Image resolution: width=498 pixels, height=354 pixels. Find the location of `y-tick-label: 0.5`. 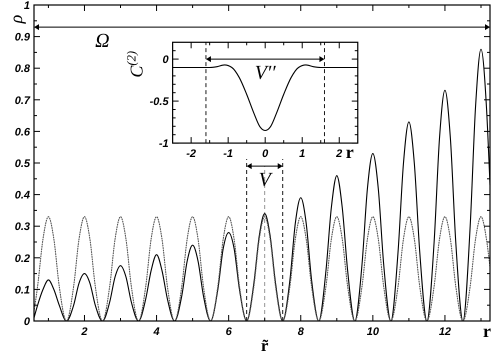

y-tick-label: 0.5 is located at coordinates (22, 164).